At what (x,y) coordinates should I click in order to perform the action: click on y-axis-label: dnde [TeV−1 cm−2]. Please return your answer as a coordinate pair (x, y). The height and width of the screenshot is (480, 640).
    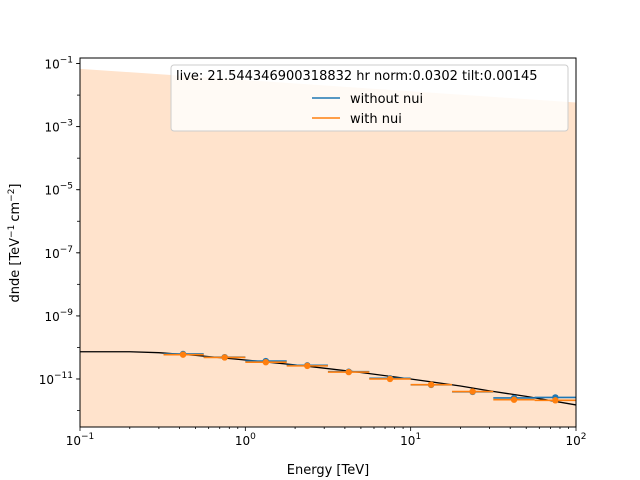
    Looking at the image, I should click on (15, 242).